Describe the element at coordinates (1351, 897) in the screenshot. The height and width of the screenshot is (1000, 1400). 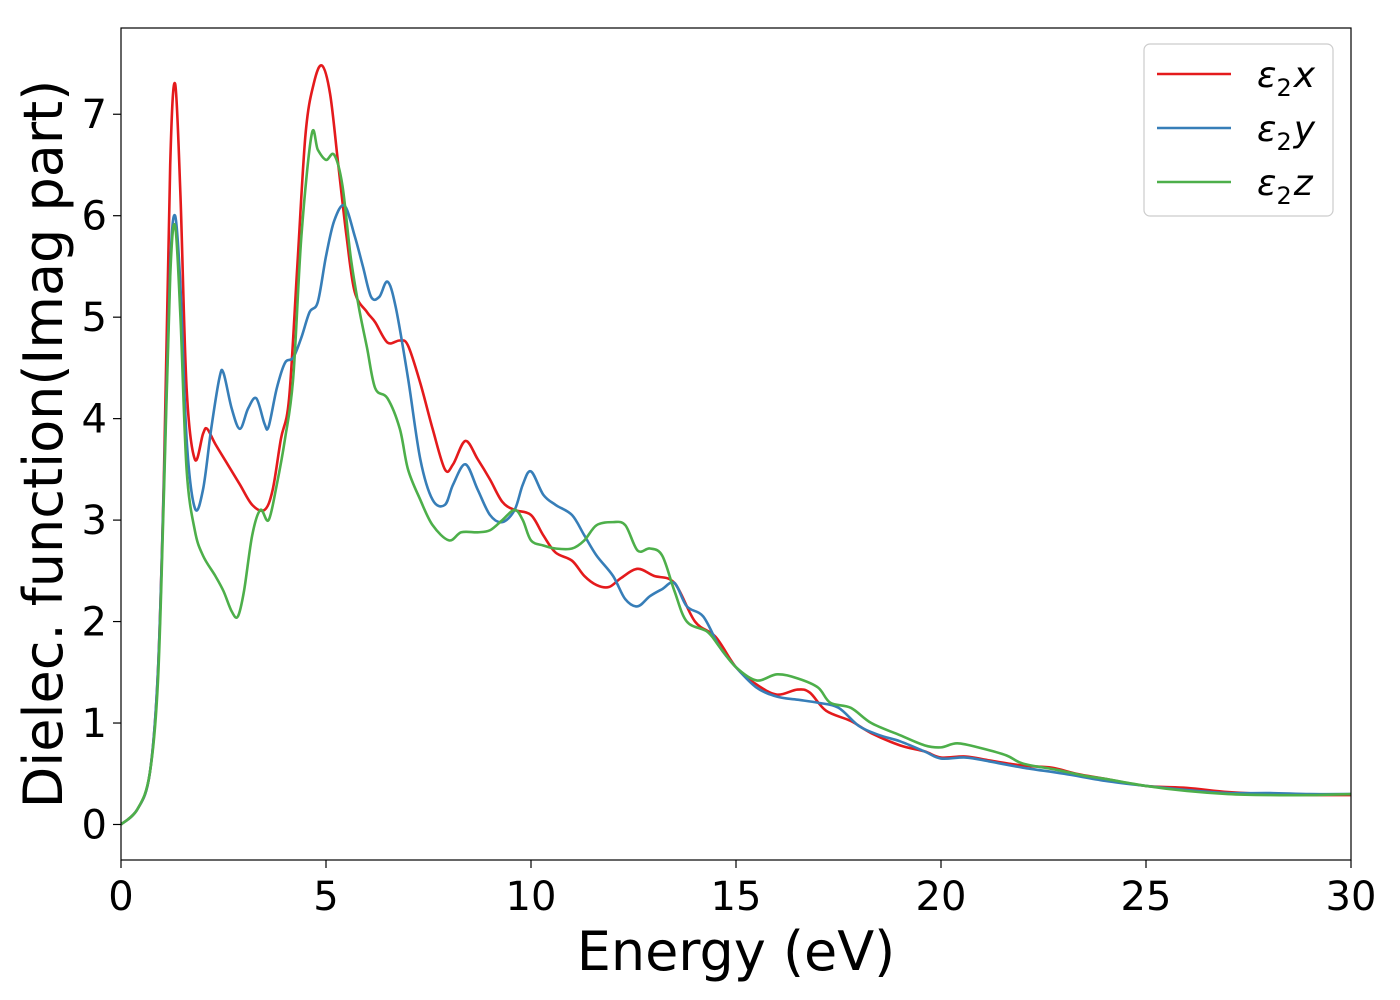
I see `x-tick-label: 30` at that location.